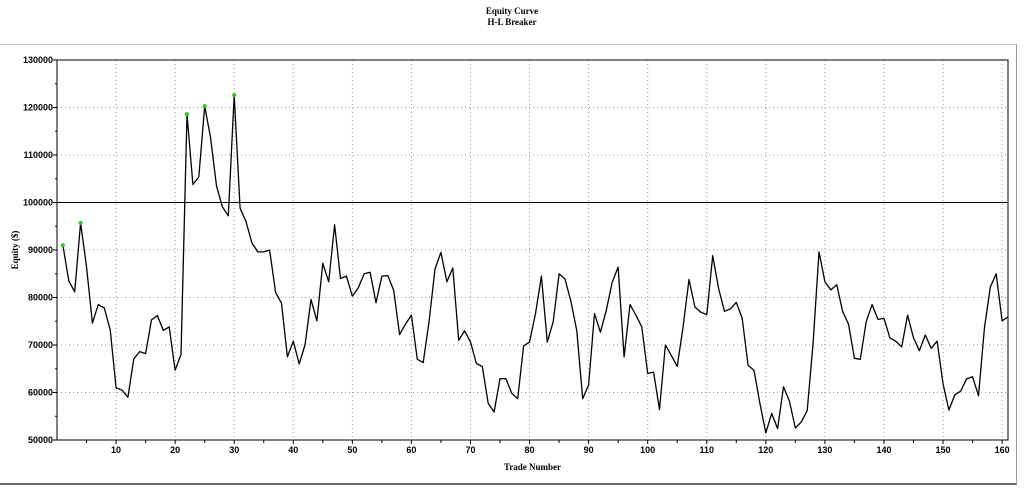 The width and height of the screenshot is (1024, 491). I want to click on y-tick-label: 60000, so click(40, 393).